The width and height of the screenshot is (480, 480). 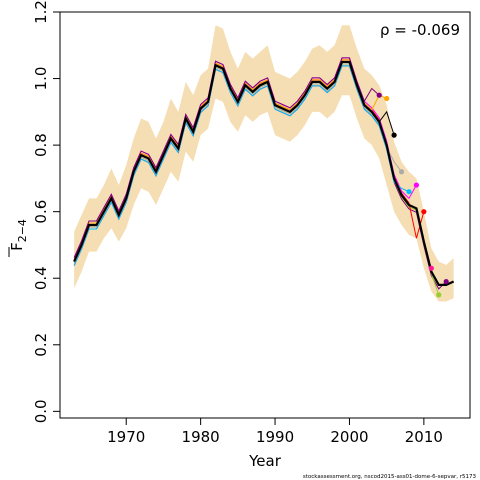 What do you see at coordinates (41, 278) in the screenshot?
I see `y-tick-label: 0.4` at bounding box center [41, 278].